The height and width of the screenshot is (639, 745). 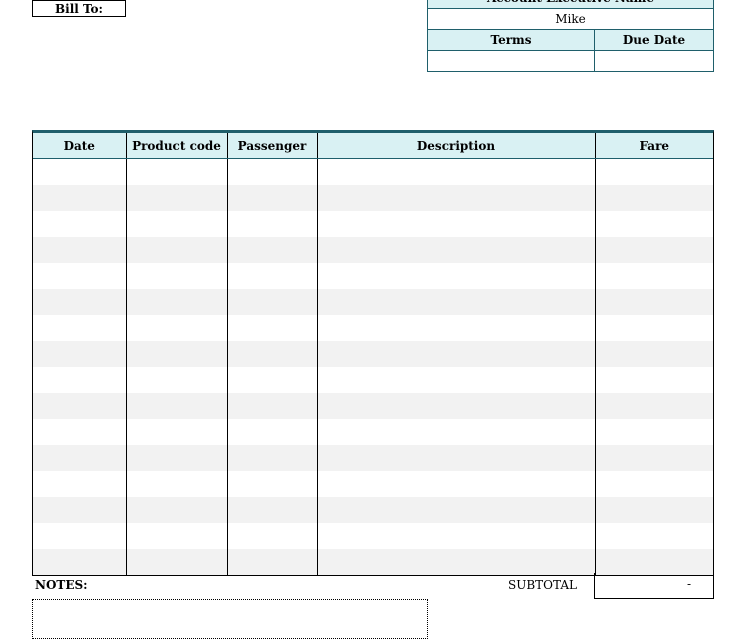 I want to click on subtotal-label: SUBTOTAL, so click(x=542, y=585).